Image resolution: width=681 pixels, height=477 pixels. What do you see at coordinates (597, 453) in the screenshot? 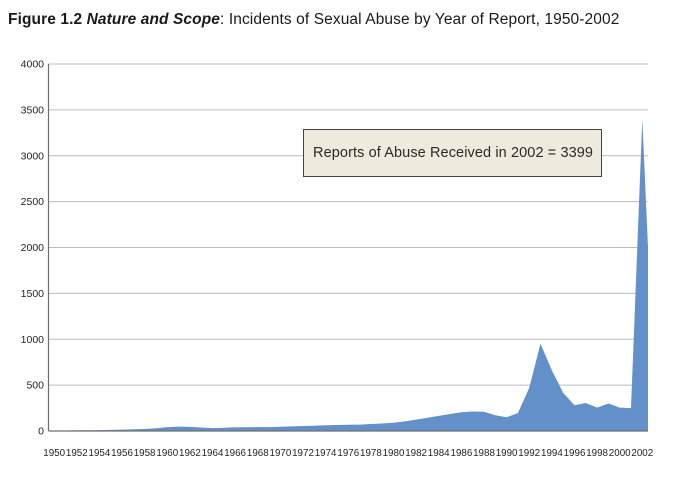
I see `x-tick-label-1998: 1998` at bounding box center [597, 453].